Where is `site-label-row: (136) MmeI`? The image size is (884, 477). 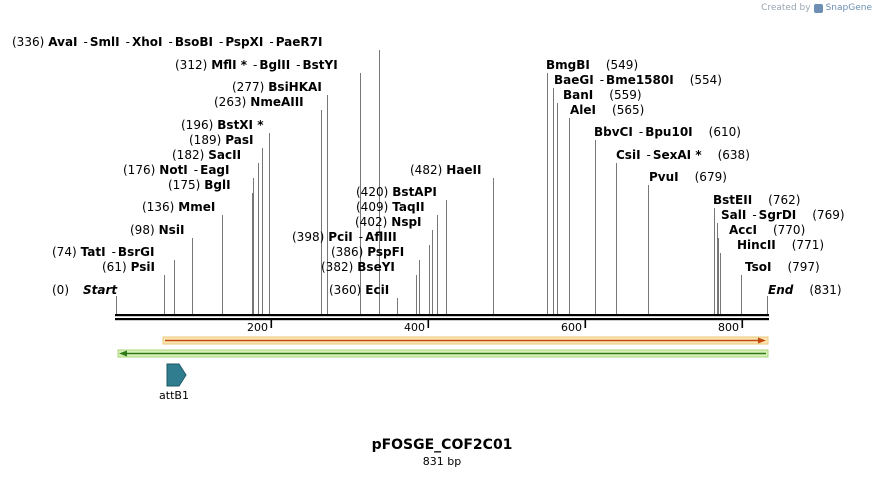 site-label-row: (136) MmeI is located at coordinates (178, 207).